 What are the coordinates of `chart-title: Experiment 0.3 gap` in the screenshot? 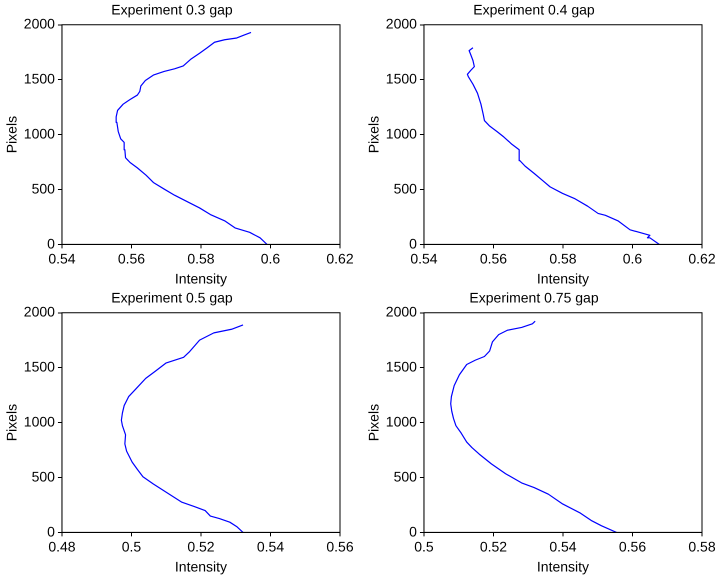 It's located at (172, 9).